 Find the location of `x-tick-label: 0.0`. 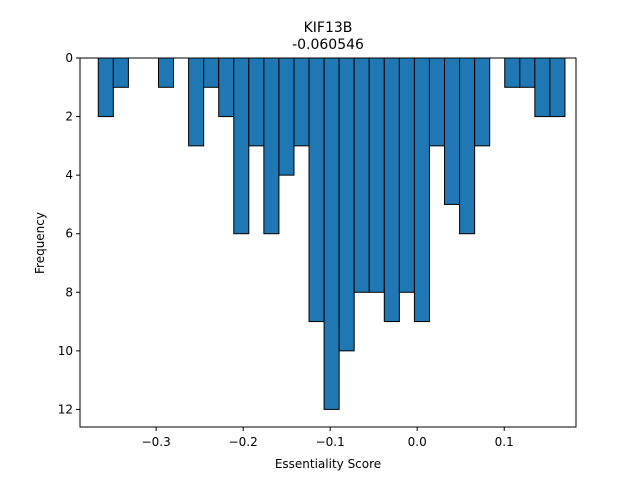

x-tick-label: 0.0 is located at coordinates (417, 442).